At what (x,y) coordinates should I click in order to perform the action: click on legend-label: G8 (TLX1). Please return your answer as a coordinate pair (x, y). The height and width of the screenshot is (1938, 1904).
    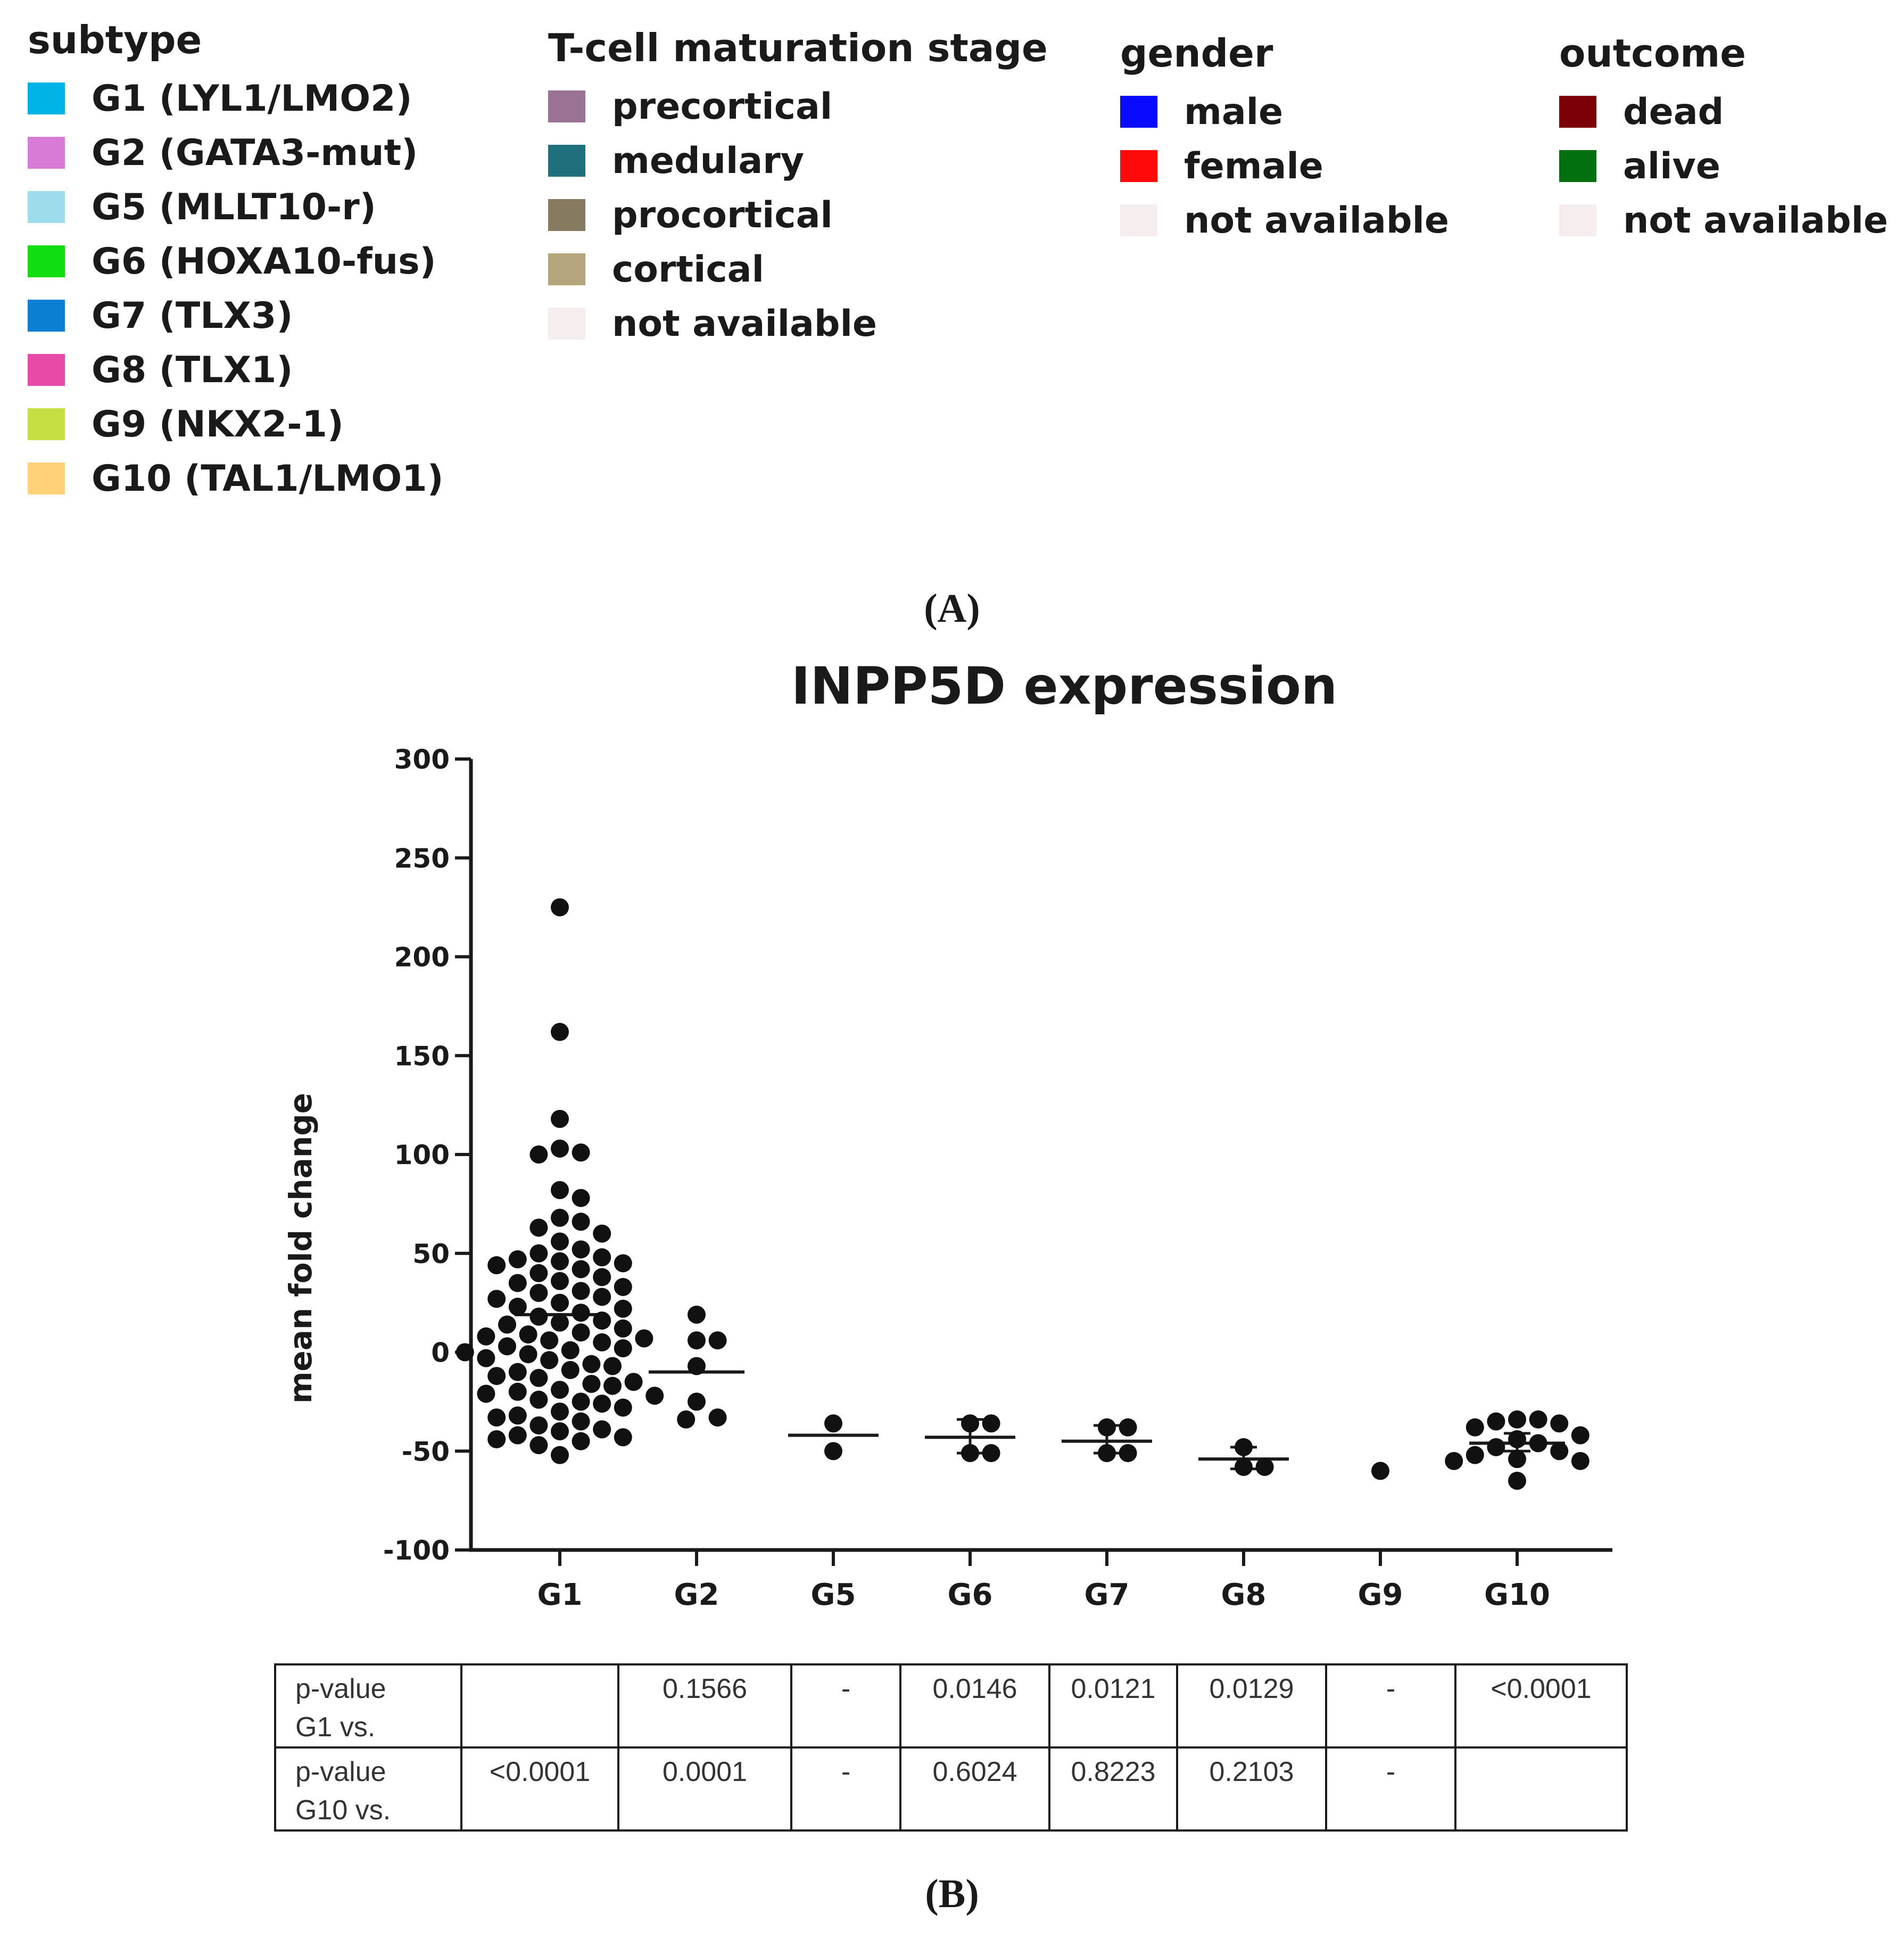
    Looking at the image, I should click on (192, 370).